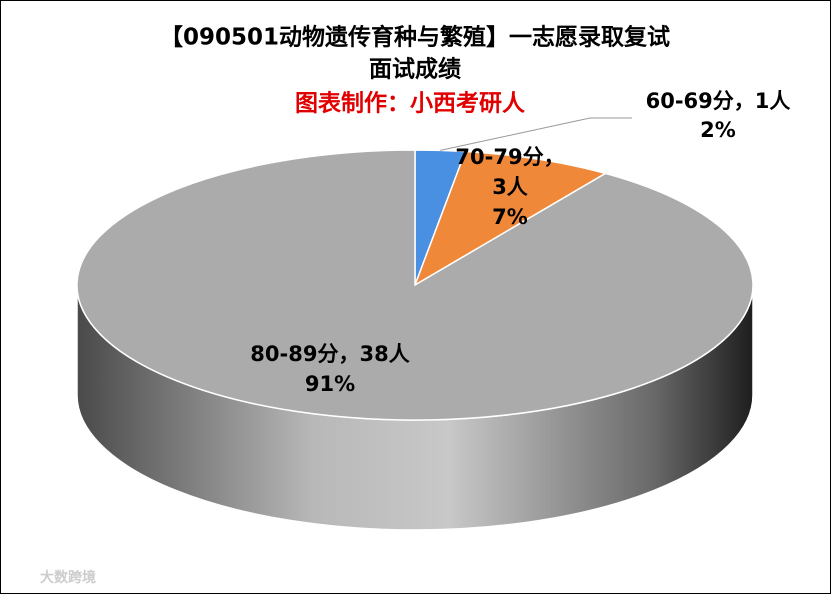  What do you see at coordinates (499, 157) in the screenshot?
I see `category-label: 70-79分` at bounding box center [499, 157].